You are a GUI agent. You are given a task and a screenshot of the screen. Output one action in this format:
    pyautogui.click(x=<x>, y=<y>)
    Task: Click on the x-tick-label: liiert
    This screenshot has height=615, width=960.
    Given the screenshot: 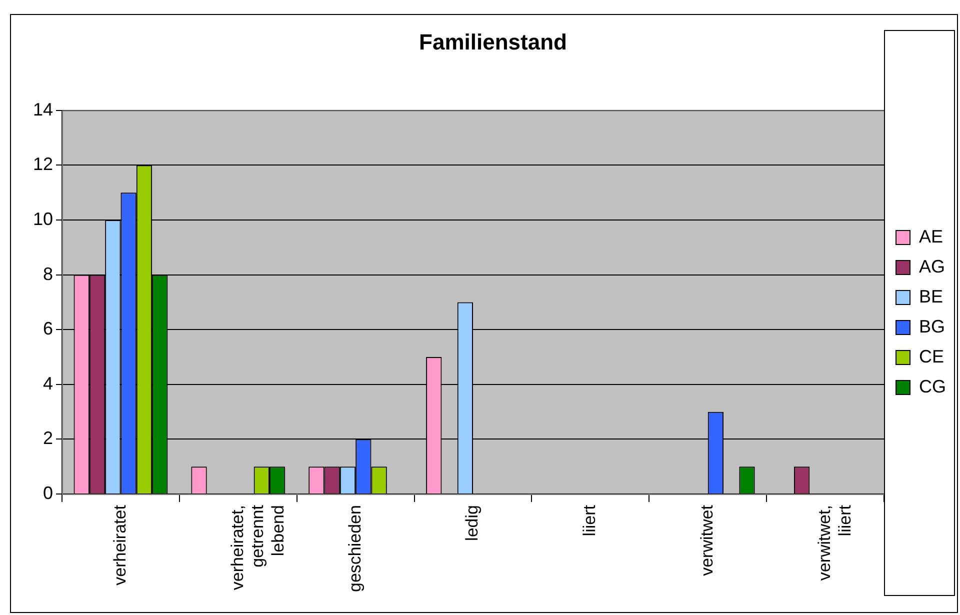 What is the action you would take?
    pyautogui.click(x=590, y=520)
    